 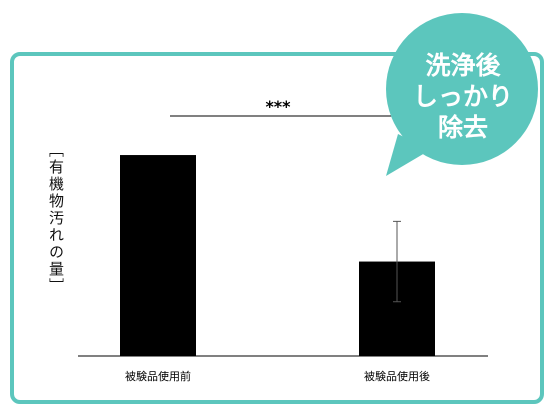 I want to click on x-tick-label-after: 被験品使用後, so click(x=397, y=376).